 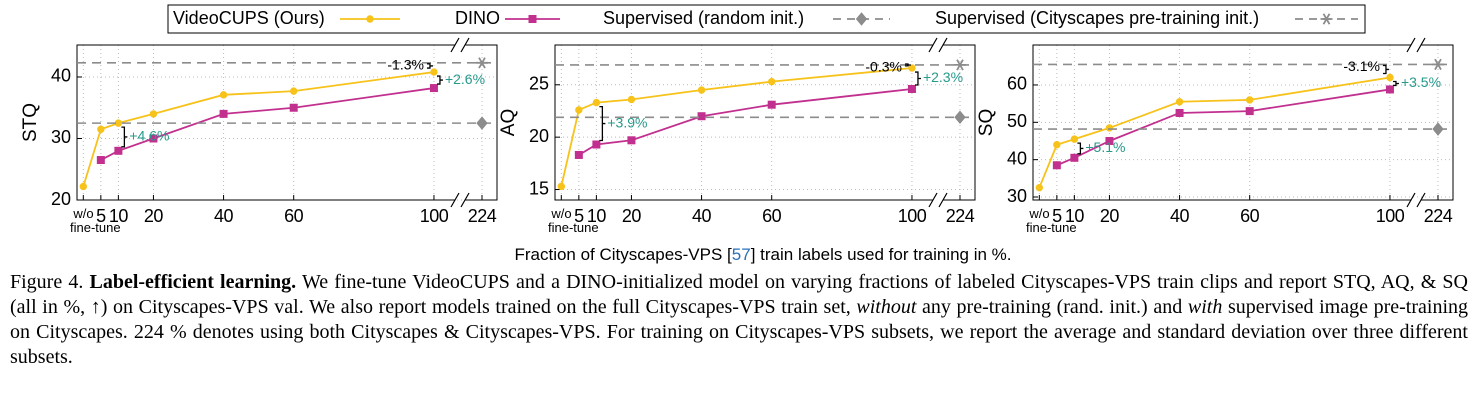 What do you see at coordinates (1105, 147) in the screenshot?
I see `annotation: +5.1%` at bounding box center [1105, 147].